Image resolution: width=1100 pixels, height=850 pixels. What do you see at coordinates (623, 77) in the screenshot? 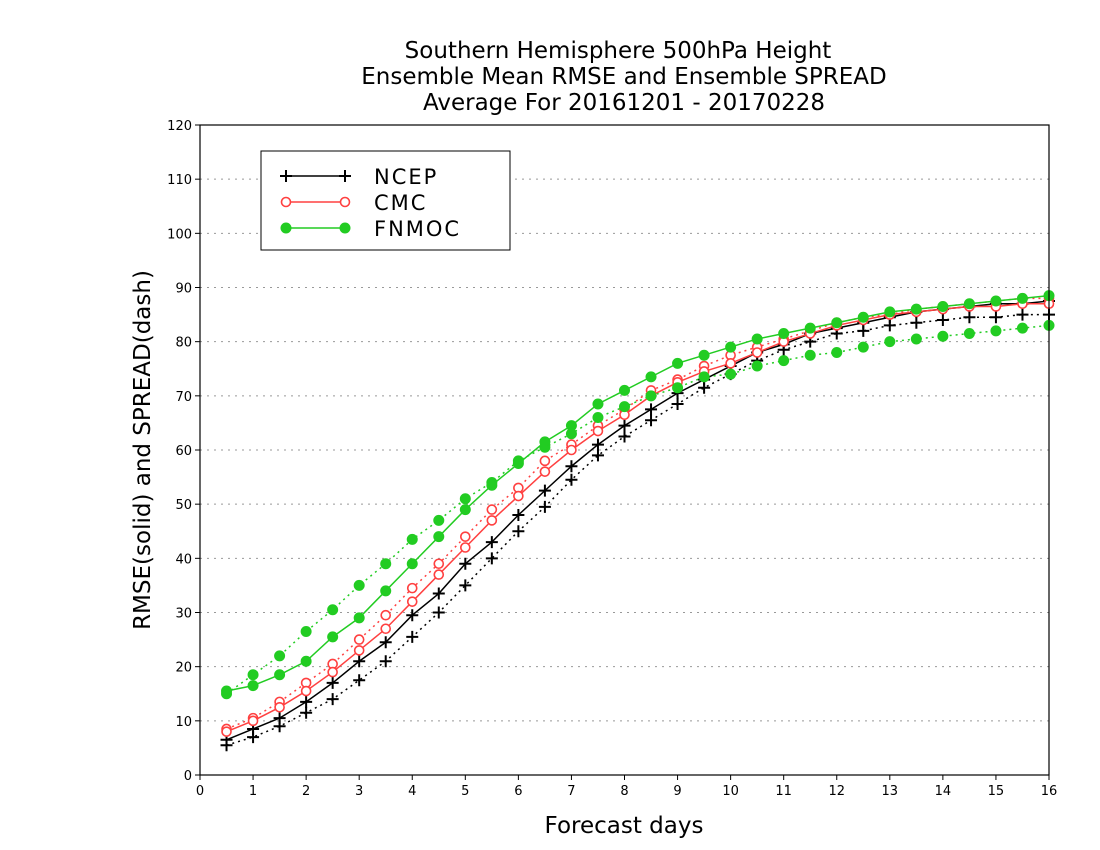
I see `title-line-2: Ensemble Mean RMSE and Ensemble SPREAD` at bounding box center [623, 77].